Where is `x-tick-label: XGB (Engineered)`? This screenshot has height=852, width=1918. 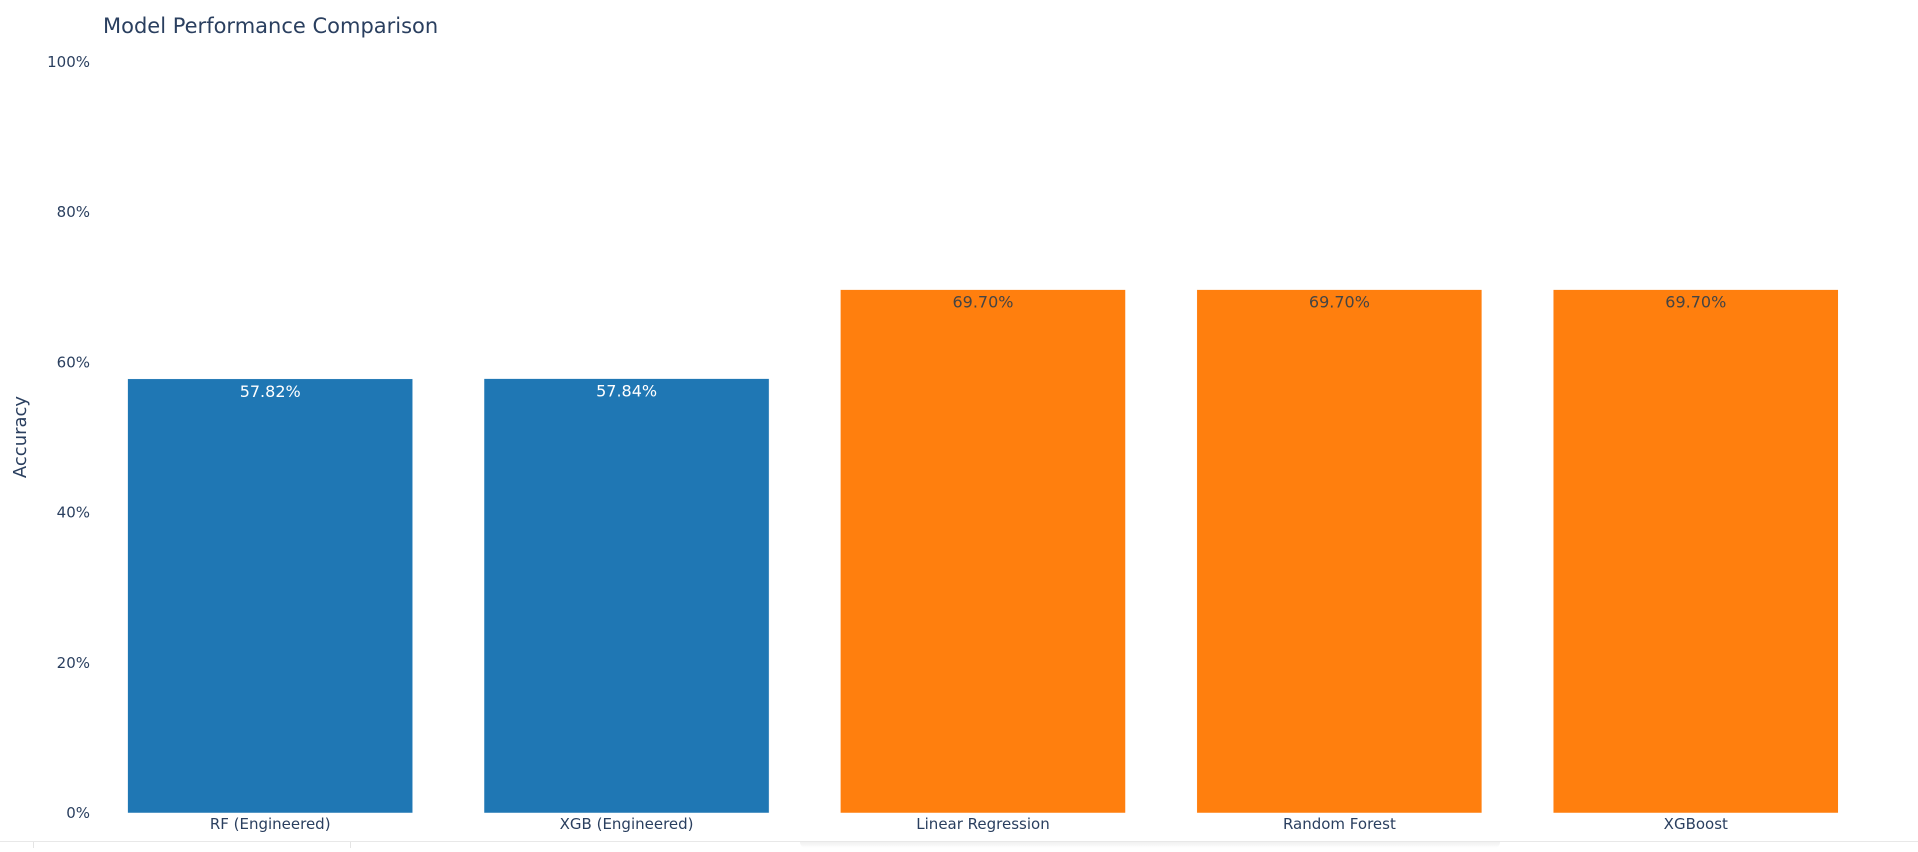 x-tick-label: XGB (Engineered) is located at coordinates (627, 824).